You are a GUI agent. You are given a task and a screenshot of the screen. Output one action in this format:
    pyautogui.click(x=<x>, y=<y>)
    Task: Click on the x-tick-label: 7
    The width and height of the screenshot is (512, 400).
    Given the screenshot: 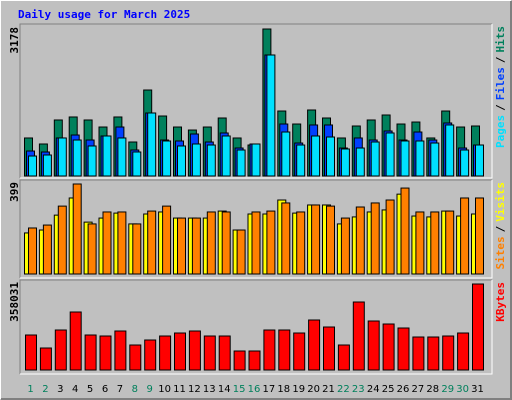 What is the action you would take?
    pyautogui.click(x=120, y=389)
    